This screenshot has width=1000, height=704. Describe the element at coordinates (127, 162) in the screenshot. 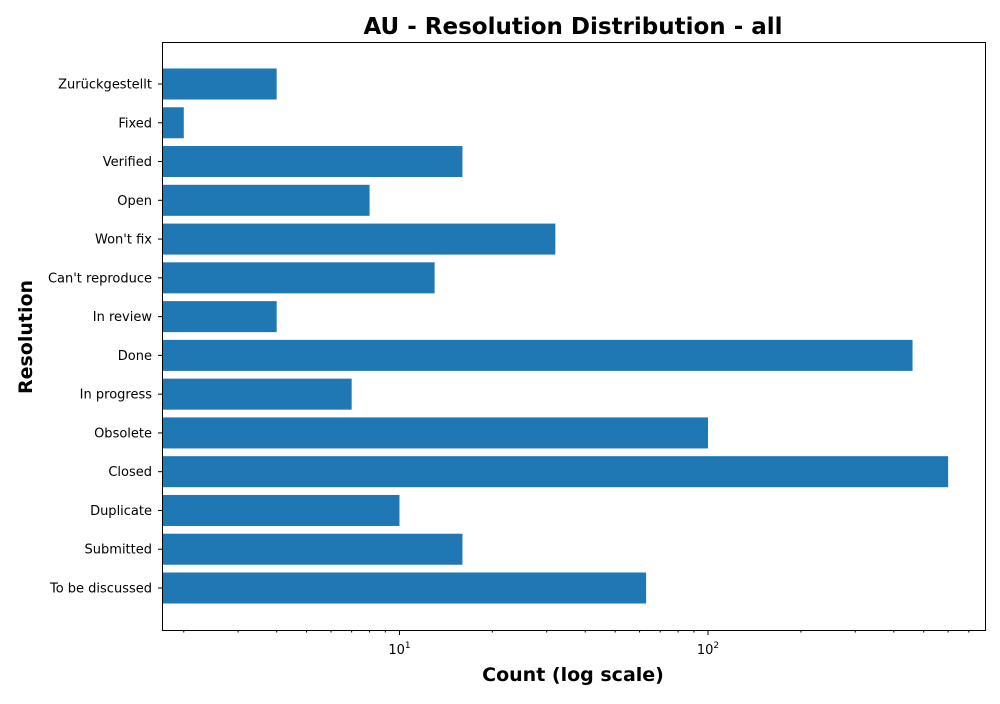

I see `y-tick-label: Verified` at that location.